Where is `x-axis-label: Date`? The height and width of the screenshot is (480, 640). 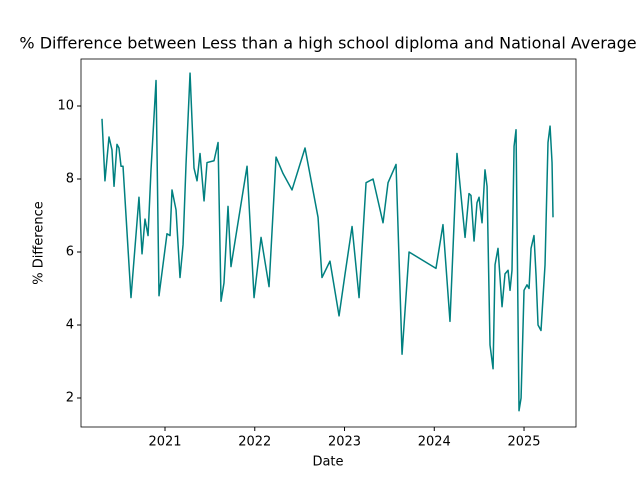
x-axis-label: Date is located at coordinates (327, 462).